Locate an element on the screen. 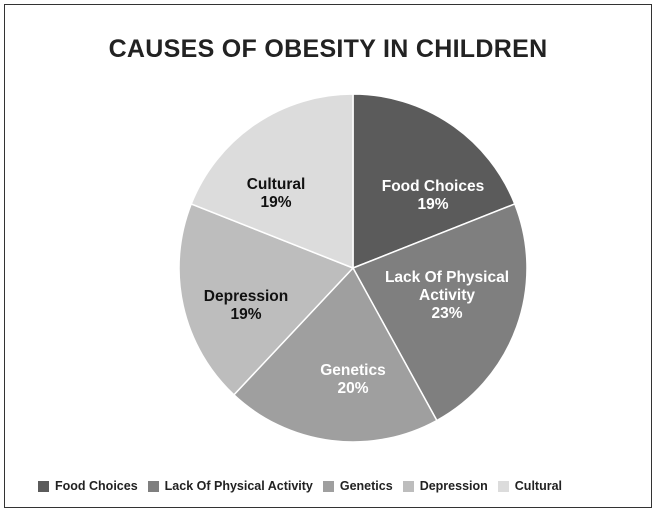 The width and height of the screenshot is (659, 513). legend-label: Depression is located at coordinates (453, 486).